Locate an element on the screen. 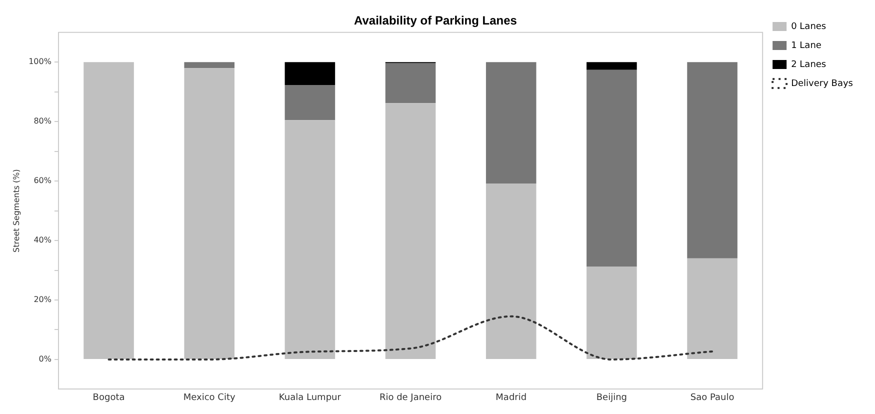  legend-label: 1 Lane is located at coordinates (806, 45).